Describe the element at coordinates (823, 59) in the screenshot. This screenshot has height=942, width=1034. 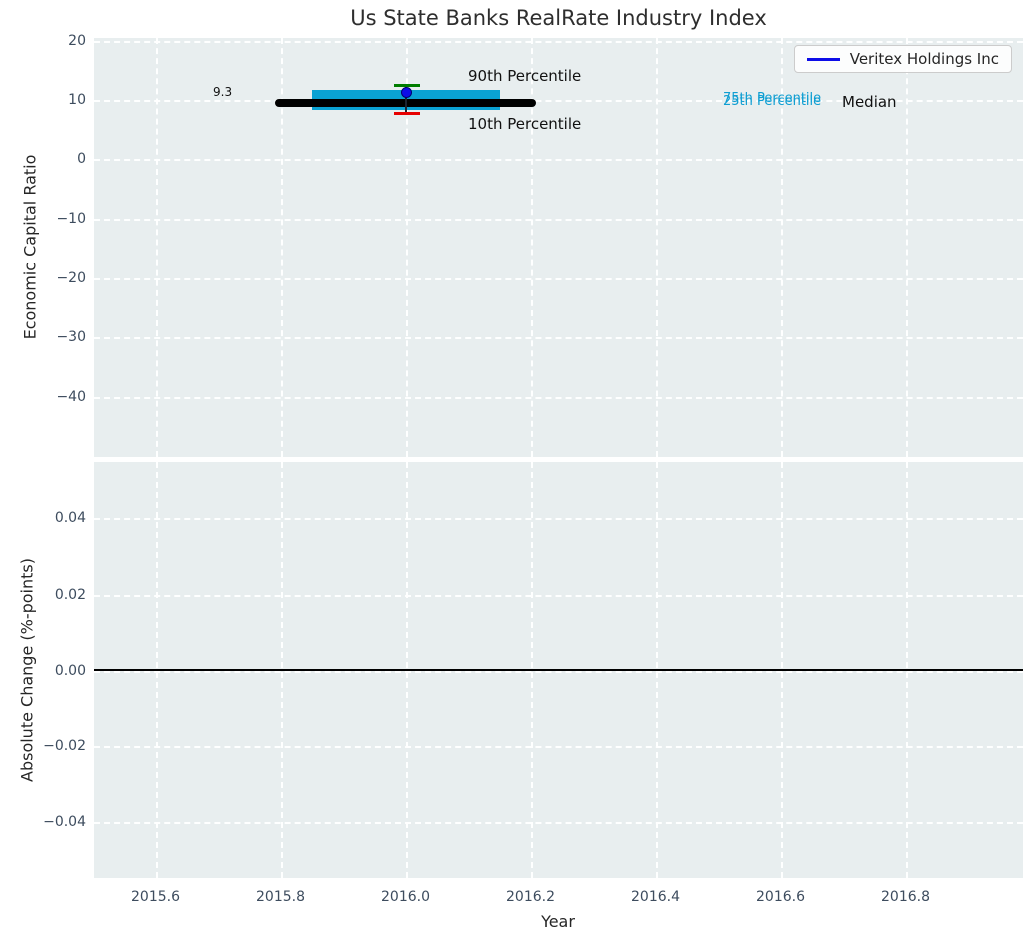
I see `legend-line-sample` at that location.